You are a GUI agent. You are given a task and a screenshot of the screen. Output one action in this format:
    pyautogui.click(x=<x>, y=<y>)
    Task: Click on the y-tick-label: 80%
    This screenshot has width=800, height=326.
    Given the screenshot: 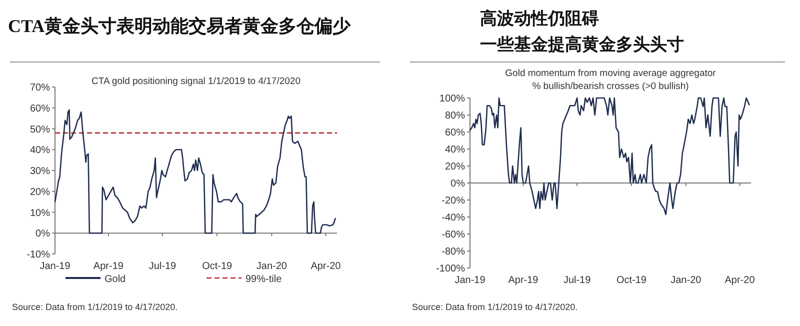 What is the action you would take?
    pyautogui.click(x=455, y=116)
    